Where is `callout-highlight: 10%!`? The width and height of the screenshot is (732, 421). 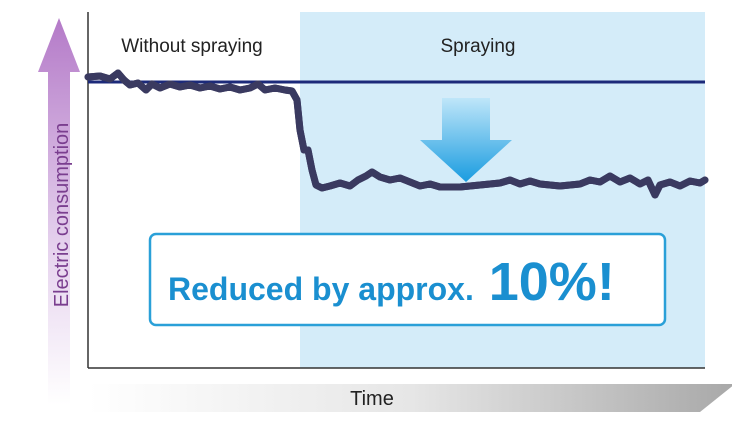 callout-highlight: 10%! is located at coordinates (552, 282).